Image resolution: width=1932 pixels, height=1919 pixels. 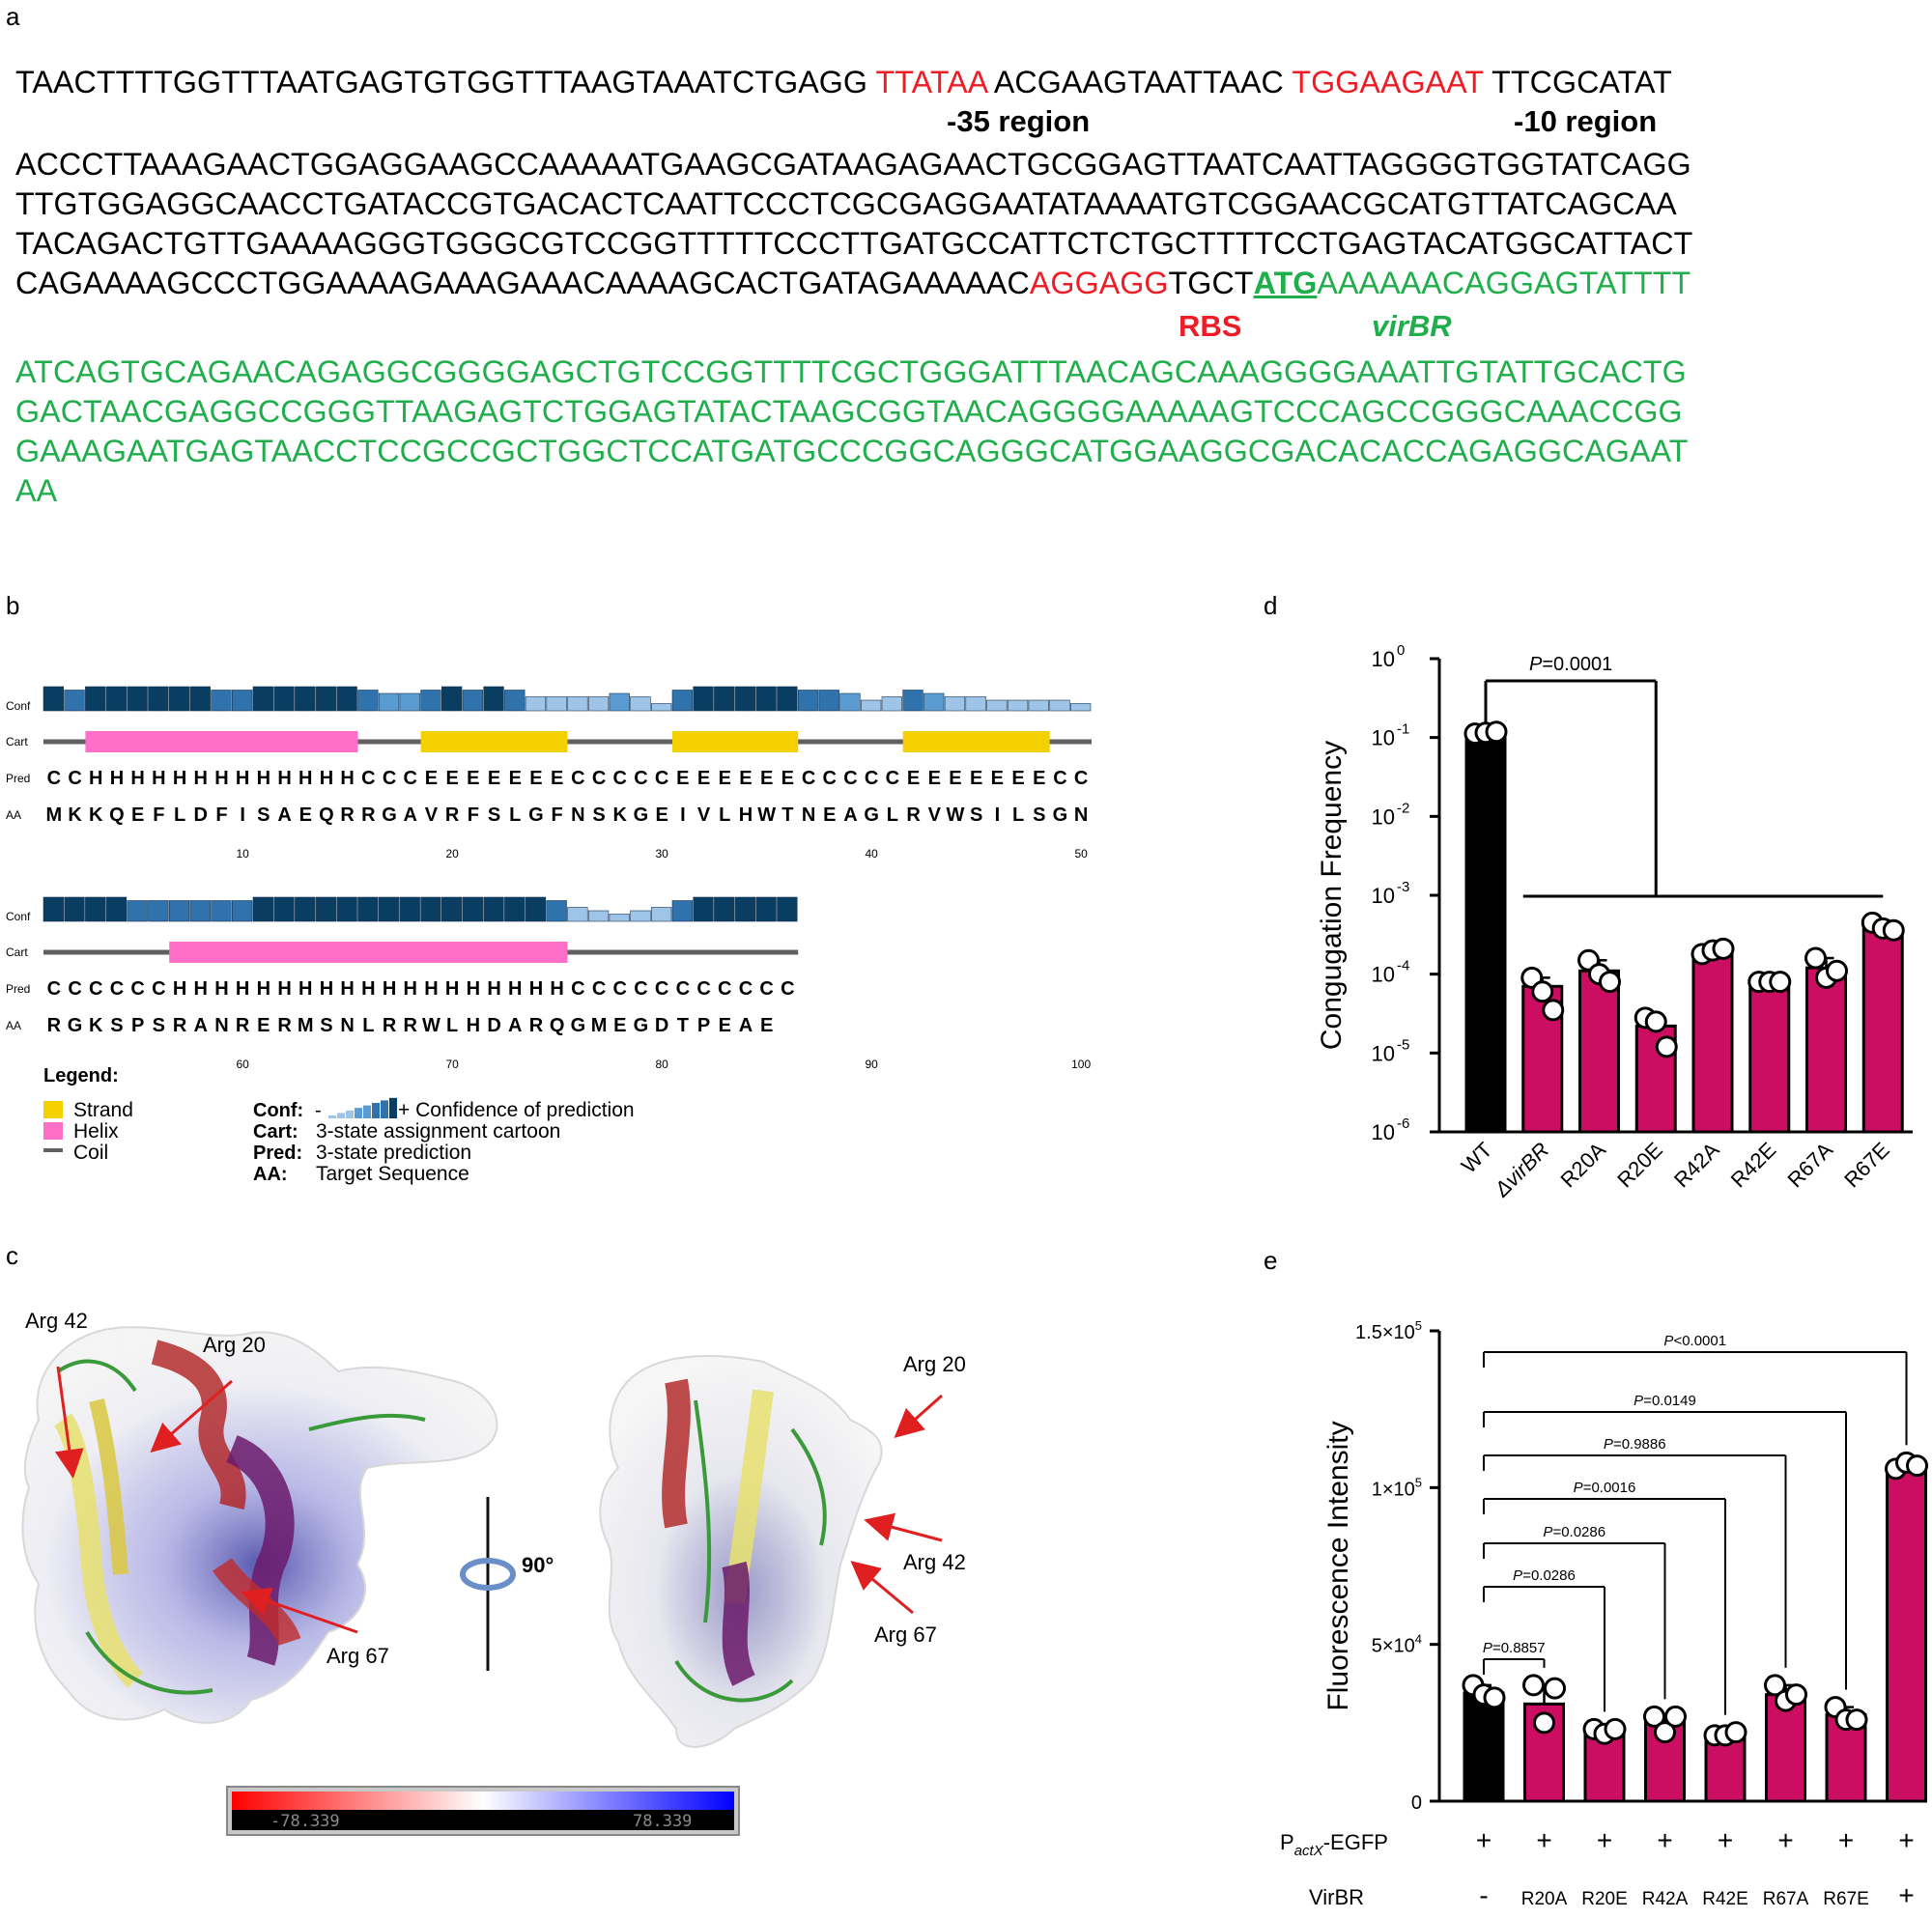 I want to click on arg20-label-right: Arg 20, so click(x=934, y=1364).